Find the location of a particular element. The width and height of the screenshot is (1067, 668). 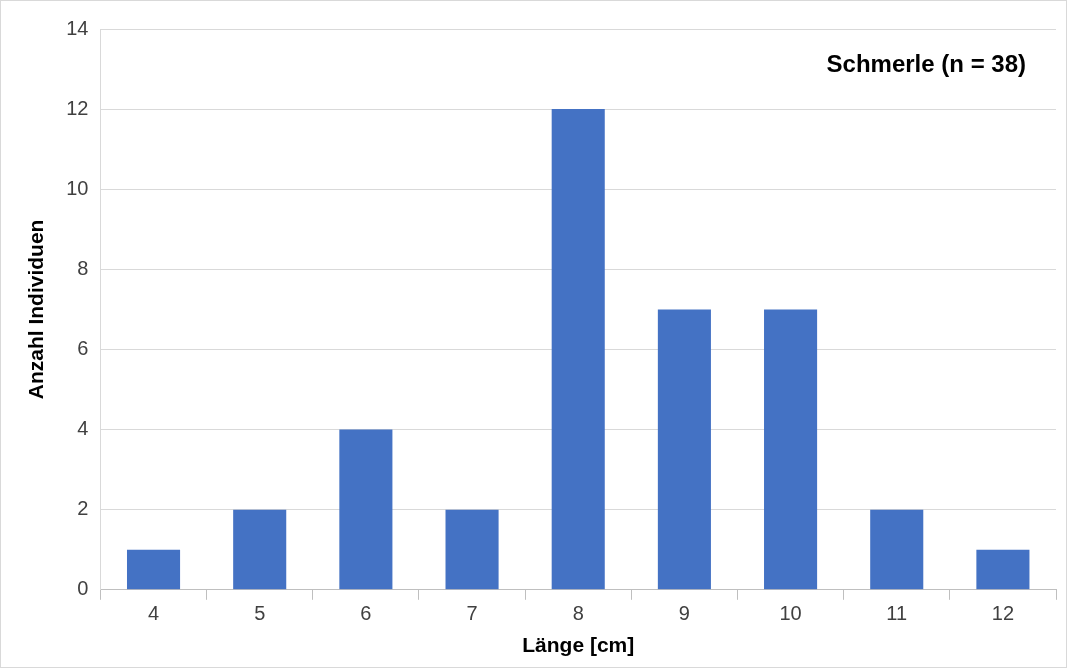

y-tick-label: 10 is located at coordinates (77, 187).